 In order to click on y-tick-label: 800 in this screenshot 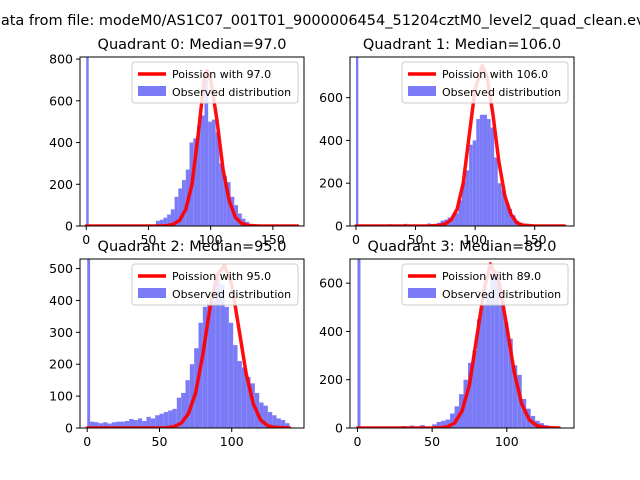, I will do `click(61, 59)`.